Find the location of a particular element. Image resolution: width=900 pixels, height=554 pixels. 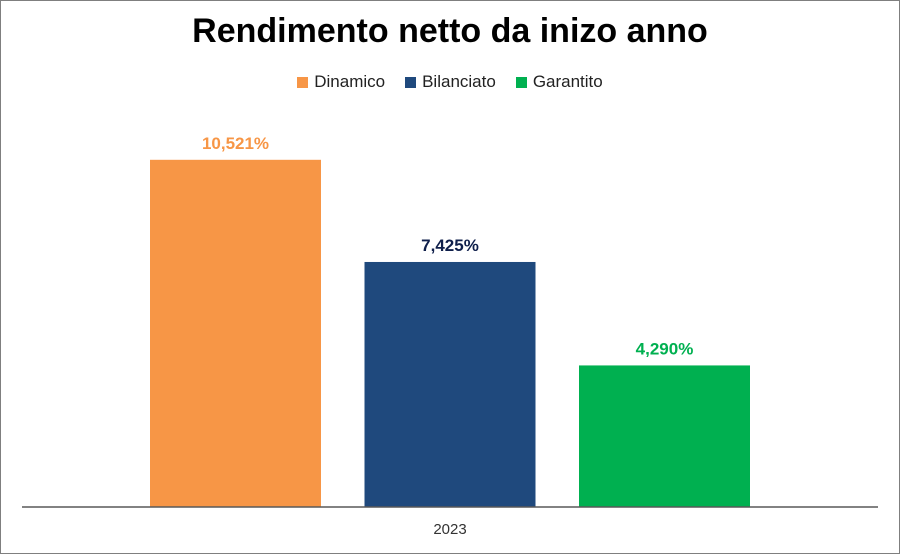

legend-item-garantito: Garantito is located at coordinates (559, 82).